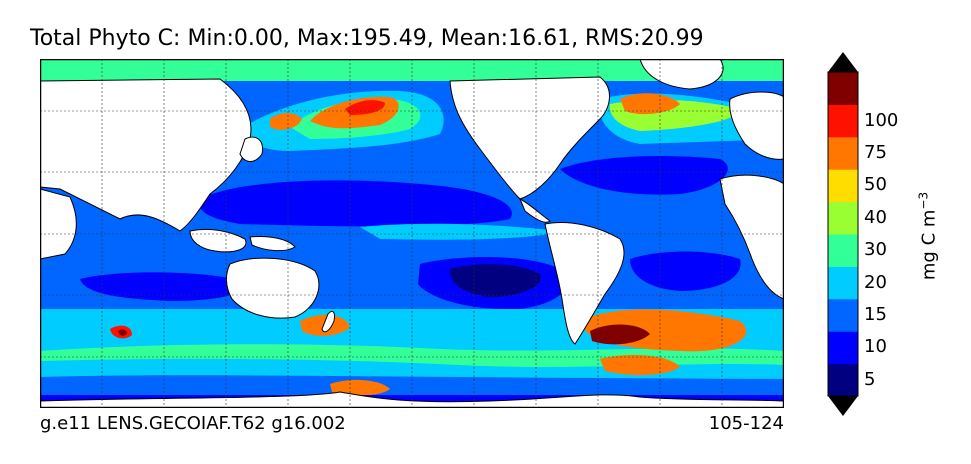 The height and width of the screenshot is (464, 971). What do you see at coordinates (875, 185) in the screenshot?
I see `colorbar-tick-label: 50` at bounding box center [875, 185].